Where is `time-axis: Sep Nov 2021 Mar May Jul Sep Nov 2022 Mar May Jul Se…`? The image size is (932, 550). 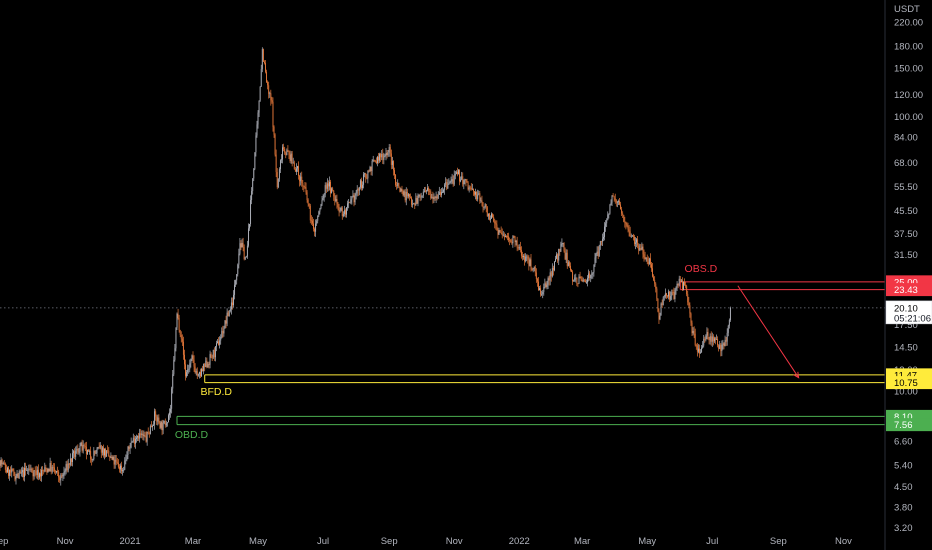 time-axis: Sep Nov 2021 Mar May Jul Sep Nov 2022 Mar May Jul Se… is located at coordinates (426, 541).